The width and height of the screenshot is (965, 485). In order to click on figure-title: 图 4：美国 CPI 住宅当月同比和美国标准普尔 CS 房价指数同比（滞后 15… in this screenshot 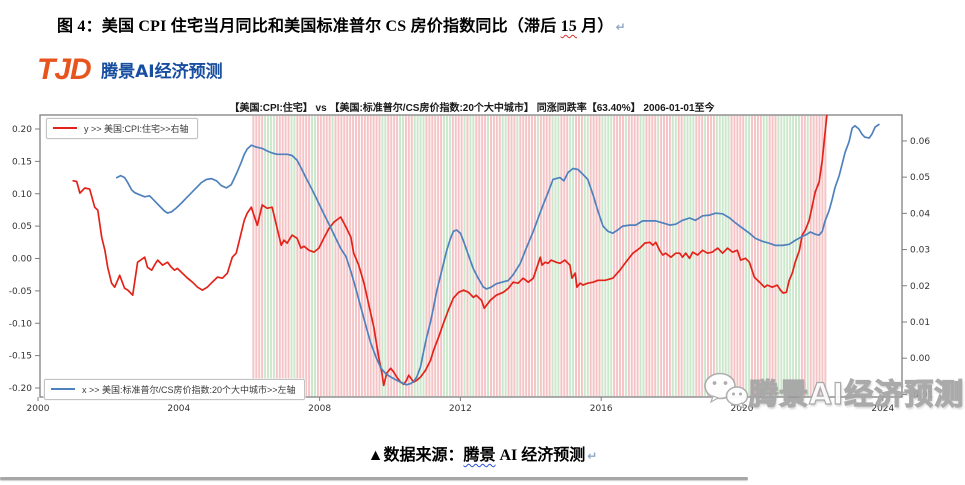, I will do `click(341, 24)`.